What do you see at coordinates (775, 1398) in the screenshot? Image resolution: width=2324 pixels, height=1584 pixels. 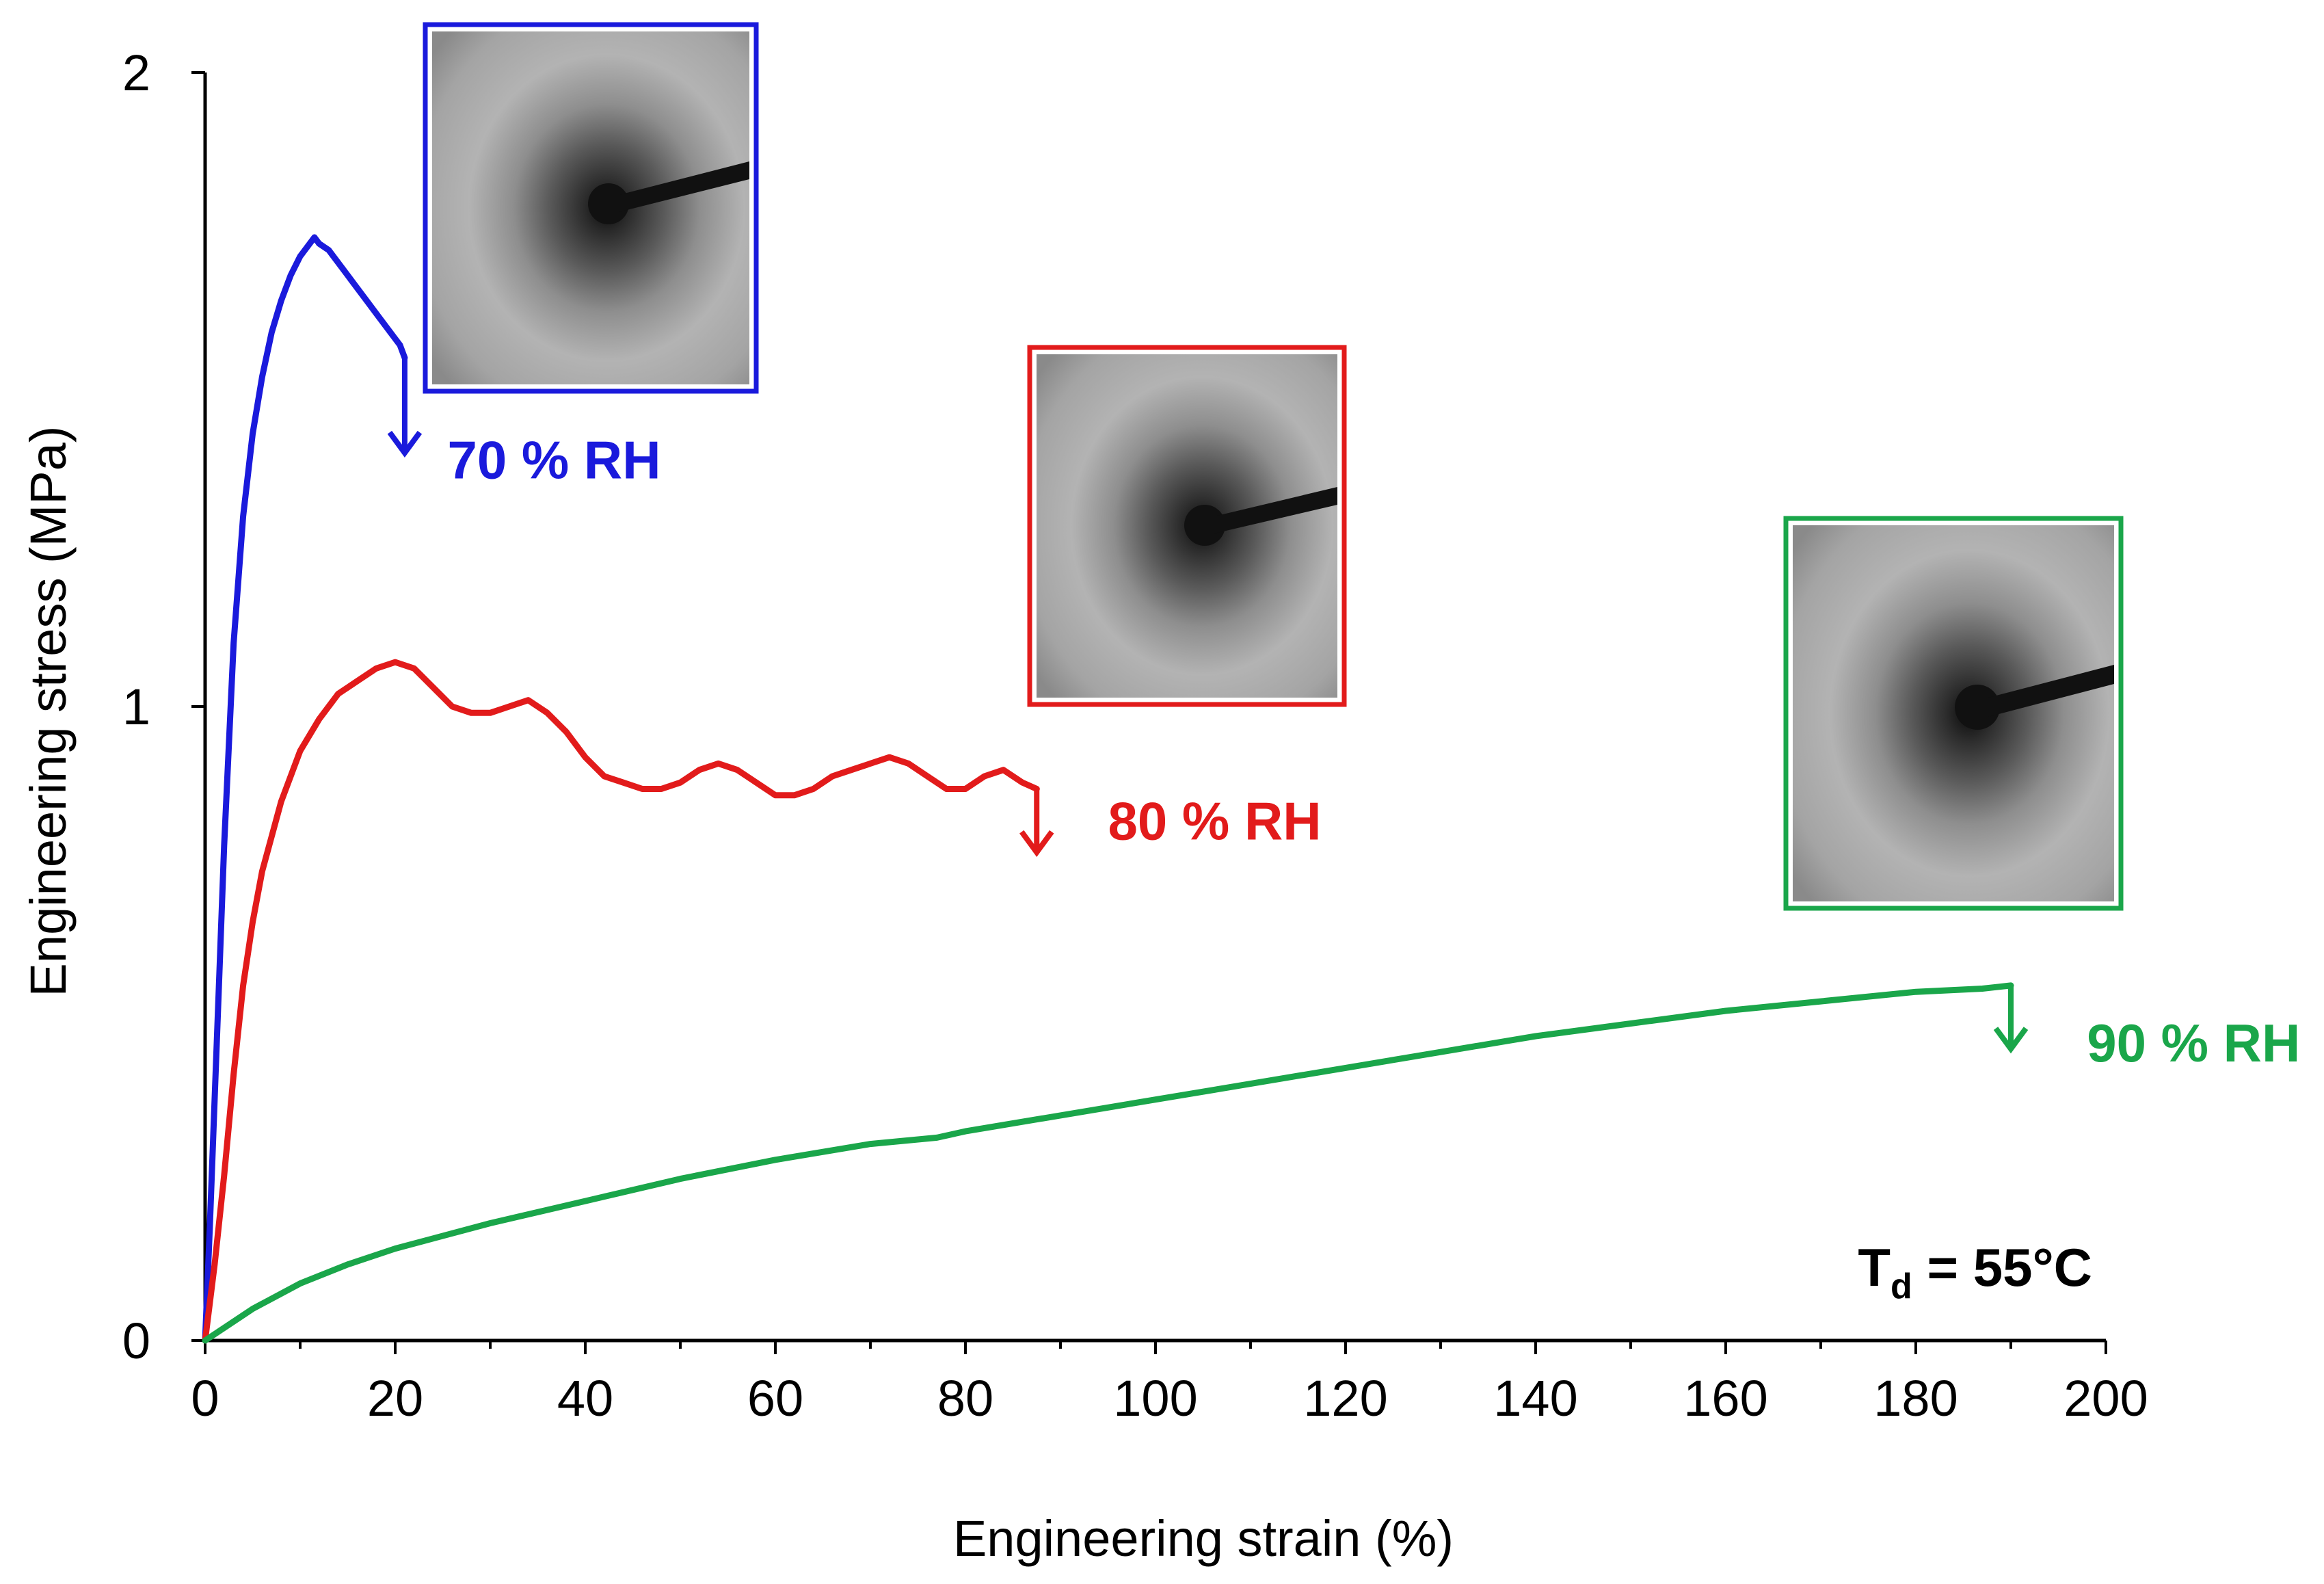 I see `x-tick-label: 60` at bounding box center [775, 1398].